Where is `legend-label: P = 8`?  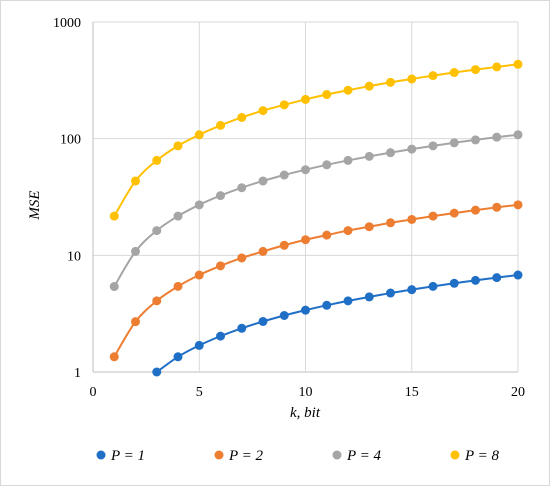
legend-label: P = 8 is located at coordinates (482, 456).